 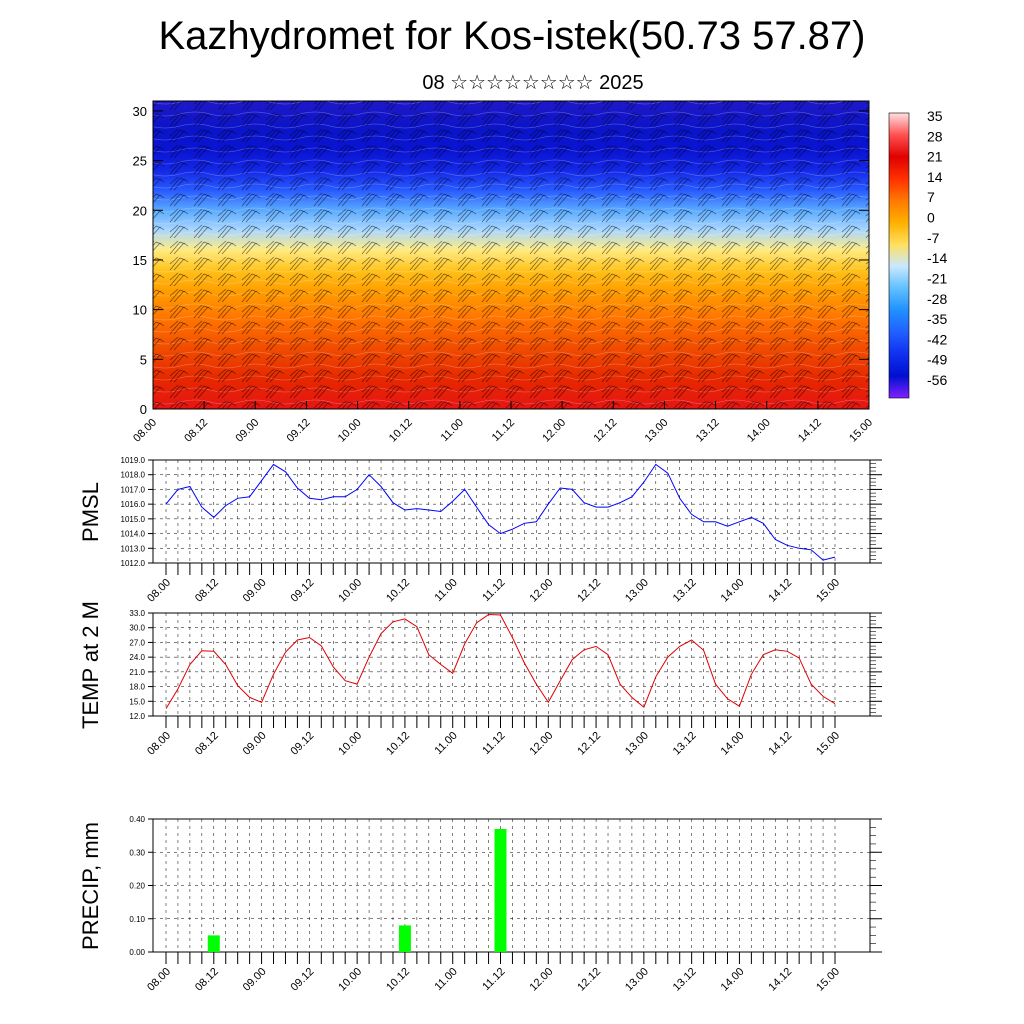 I want to click on colorbar-label: -56, so click(x=937, y=380).